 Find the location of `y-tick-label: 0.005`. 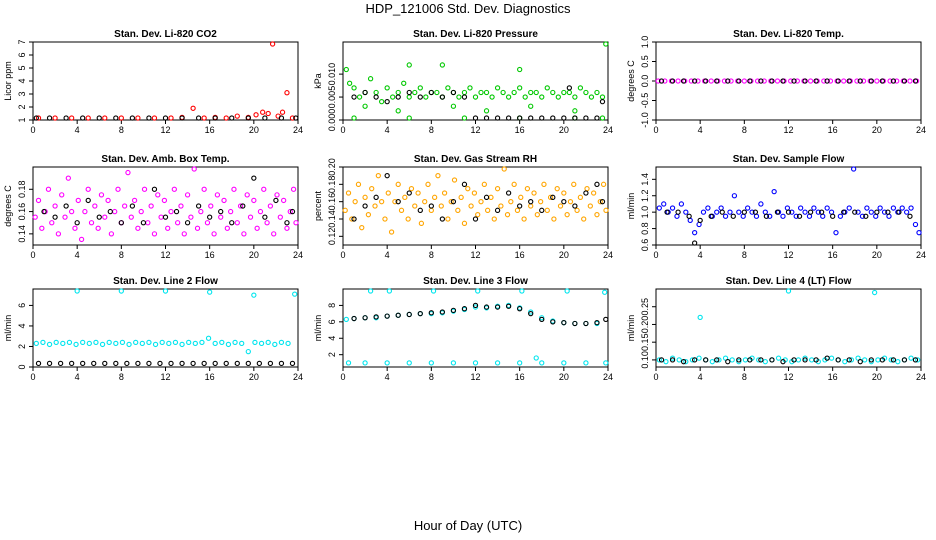

y-tick-label: 0.005 is located at coordinates (332, 97).